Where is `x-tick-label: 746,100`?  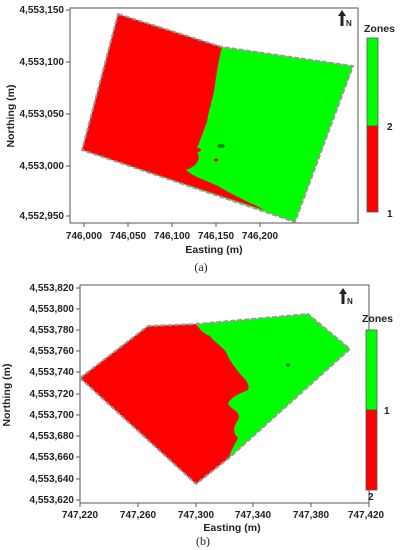 x-tick-label: 746,100 is located at coordinates (172, 236).